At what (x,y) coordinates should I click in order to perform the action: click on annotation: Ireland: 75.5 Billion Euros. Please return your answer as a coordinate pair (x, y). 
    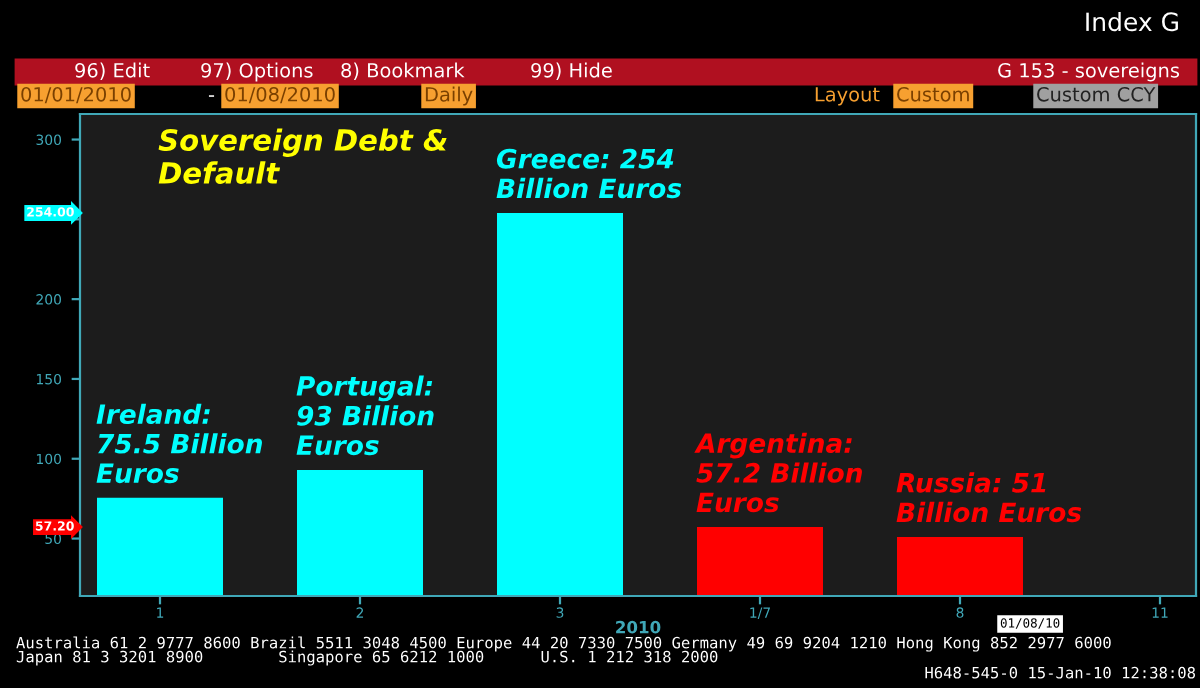
    Looking at the image, I should click on (179, 443).